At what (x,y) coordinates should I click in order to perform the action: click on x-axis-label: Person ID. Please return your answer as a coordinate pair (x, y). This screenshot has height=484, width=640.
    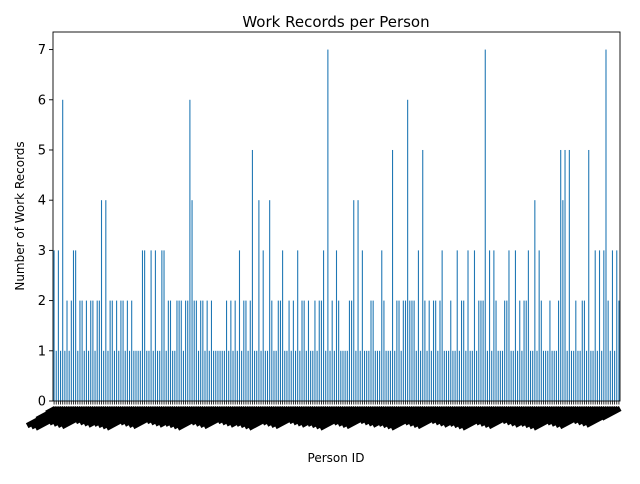
    Looking at the image, I should click on (336, 458).